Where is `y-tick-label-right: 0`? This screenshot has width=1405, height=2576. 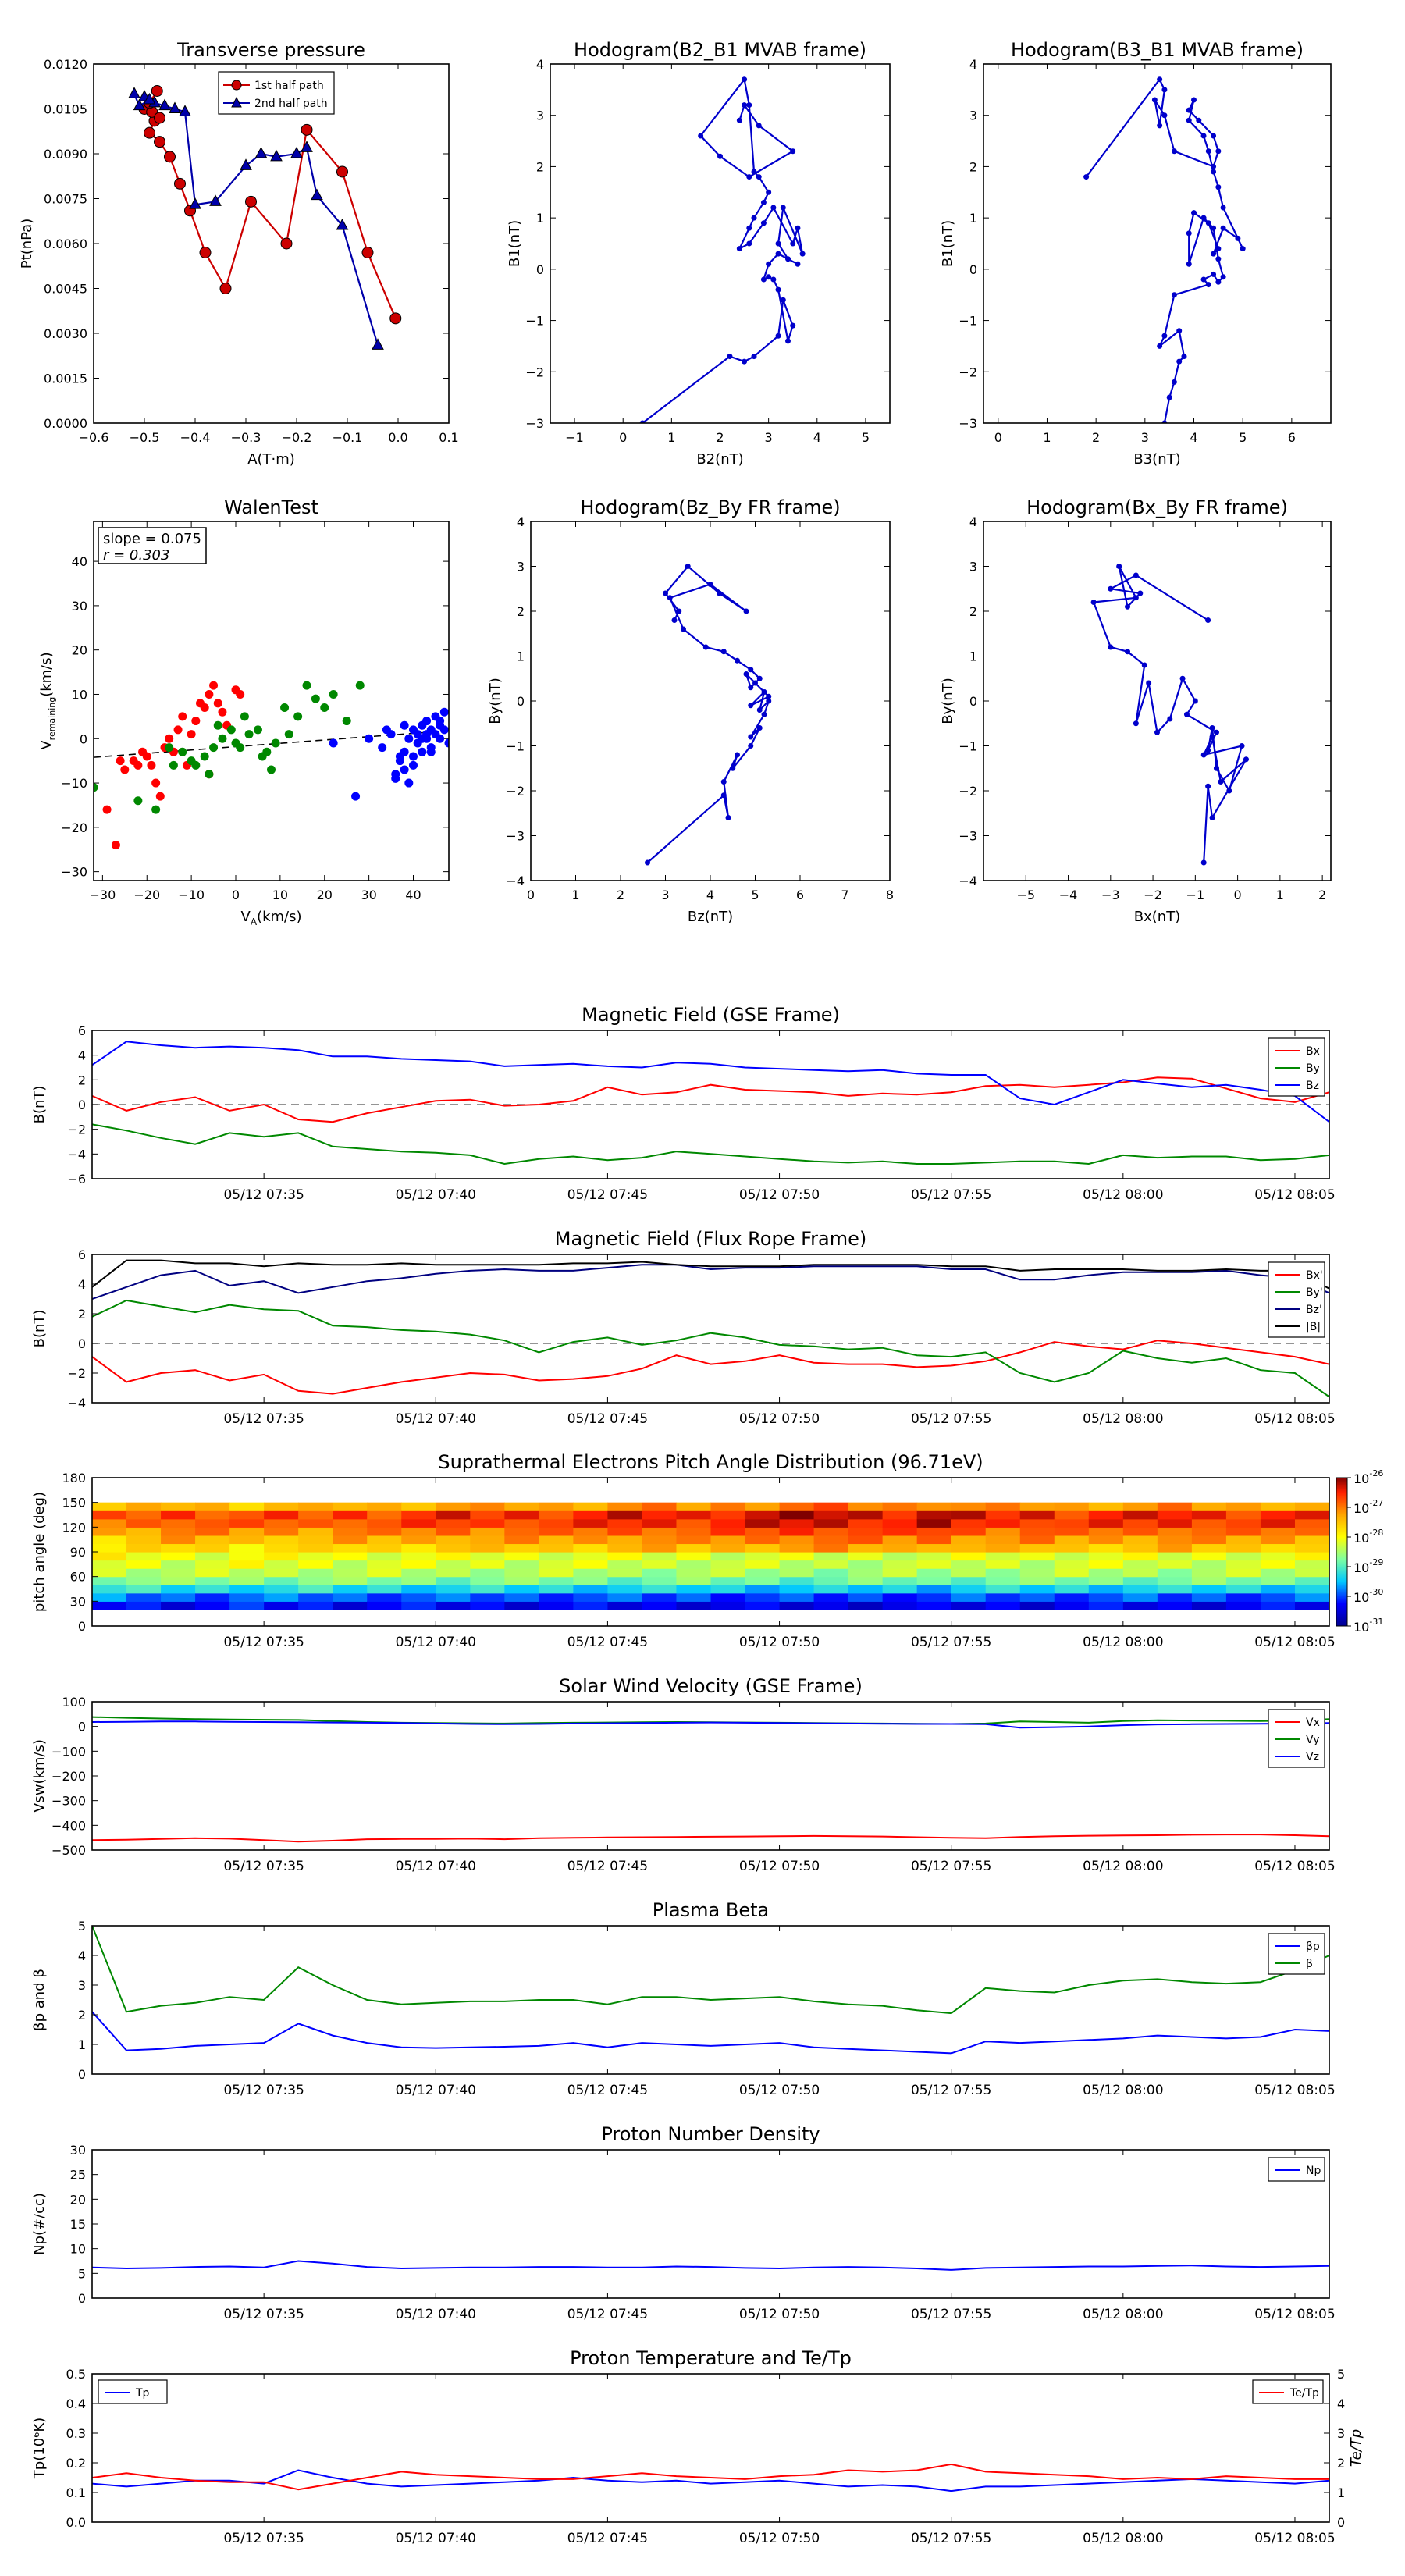 y-tick-label-right: 0 is located at coordinates (1341, 2522).